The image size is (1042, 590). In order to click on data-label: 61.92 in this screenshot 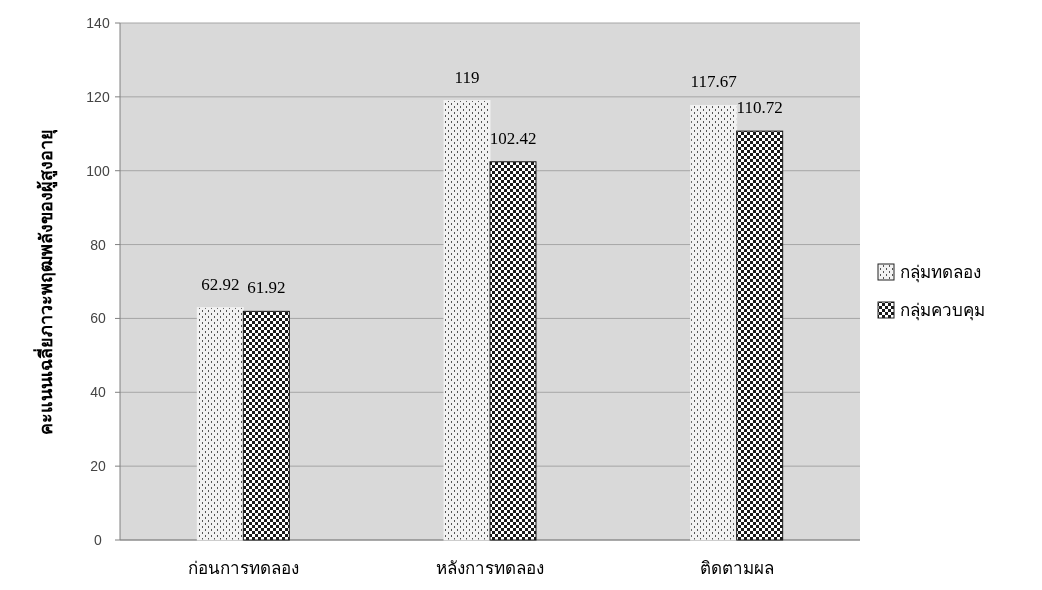, I will do `click(266, 288)`.